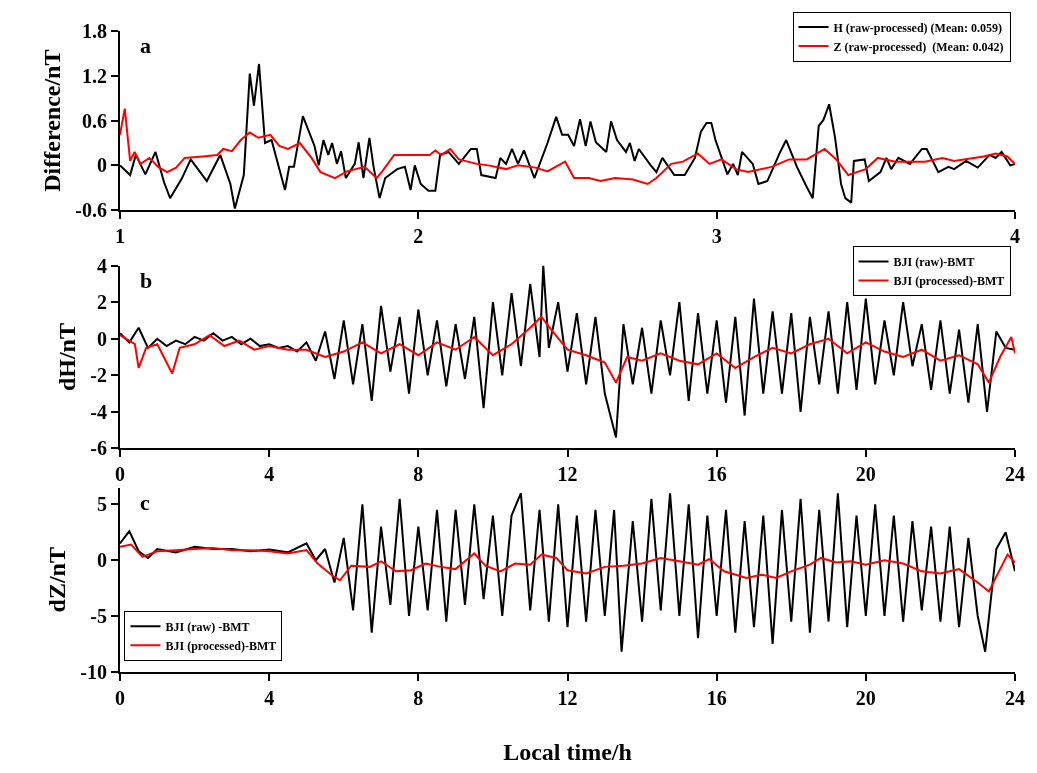 The height and width of the screenshot is (773, 1037). I want to click on y-tick-label: -5, so click(98, 615).